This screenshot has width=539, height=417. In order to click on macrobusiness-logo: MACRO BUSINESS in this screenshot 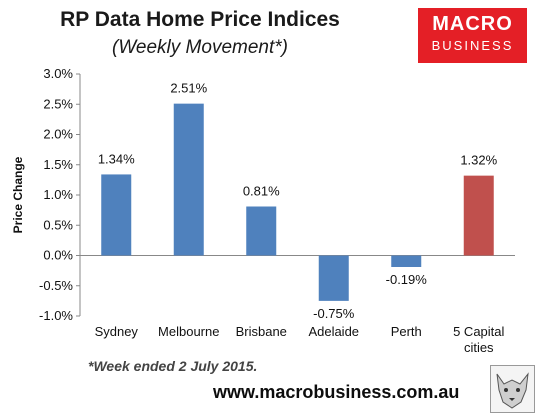, I will do `click(472, 35)`.